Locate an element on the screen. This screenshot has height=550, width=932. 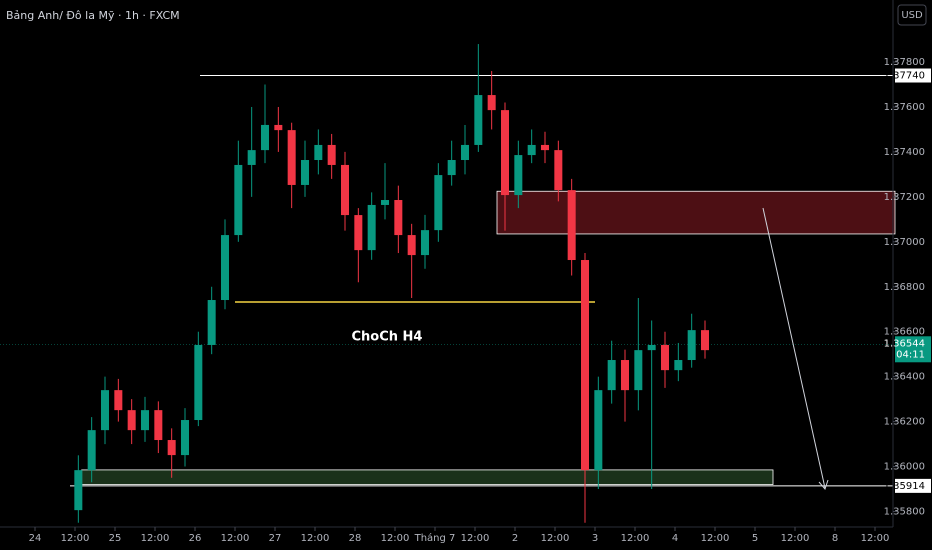
currency-label: USD is located at coordinates (912, 15).